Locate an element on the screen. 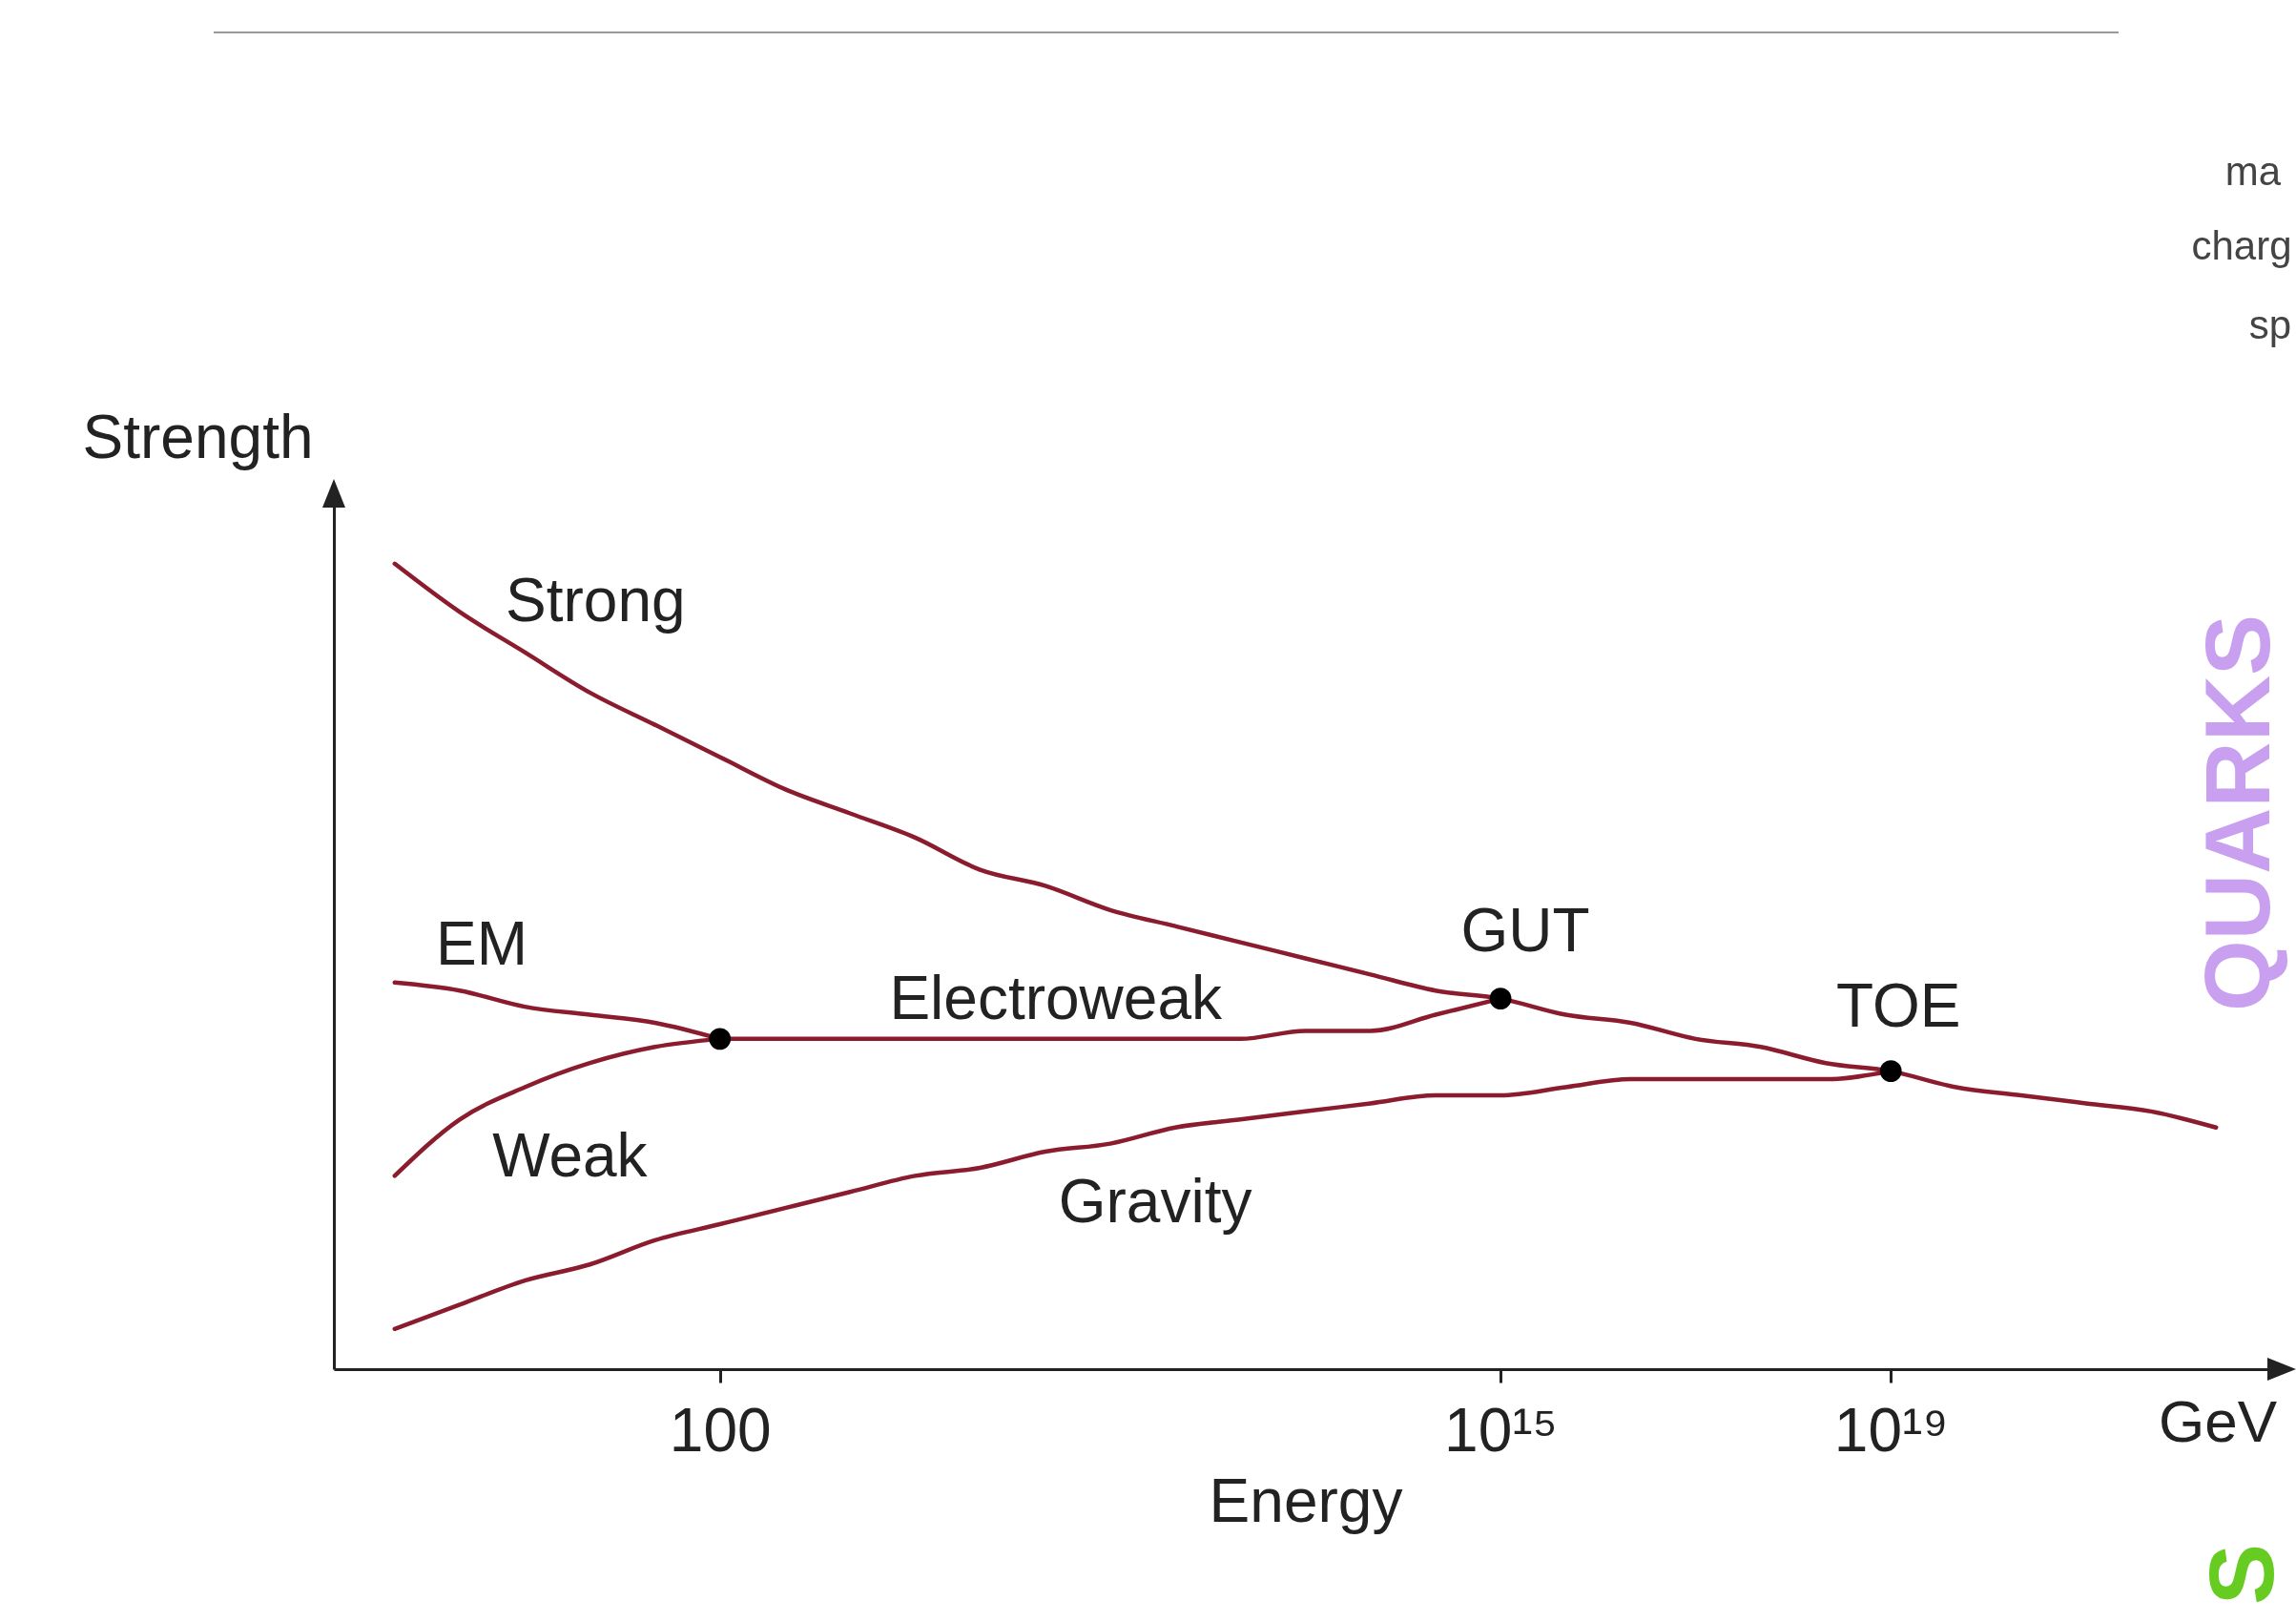 The image size is (2296, 1622). series-label: Weak is located at coordinates (570, 1156).